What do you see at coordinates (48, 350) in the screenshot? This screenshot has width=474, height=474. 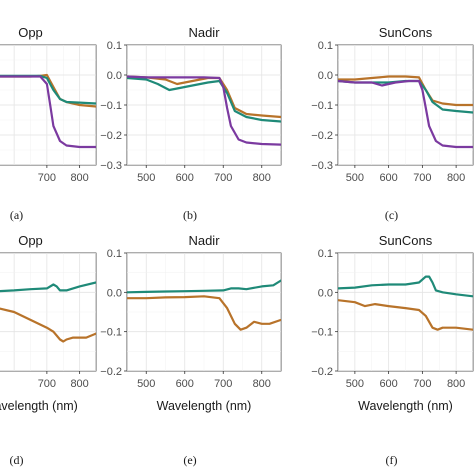 I see `panel-3: 700 800 Opp Wavelength (nm) (d)` at bounding box center [48, 350].